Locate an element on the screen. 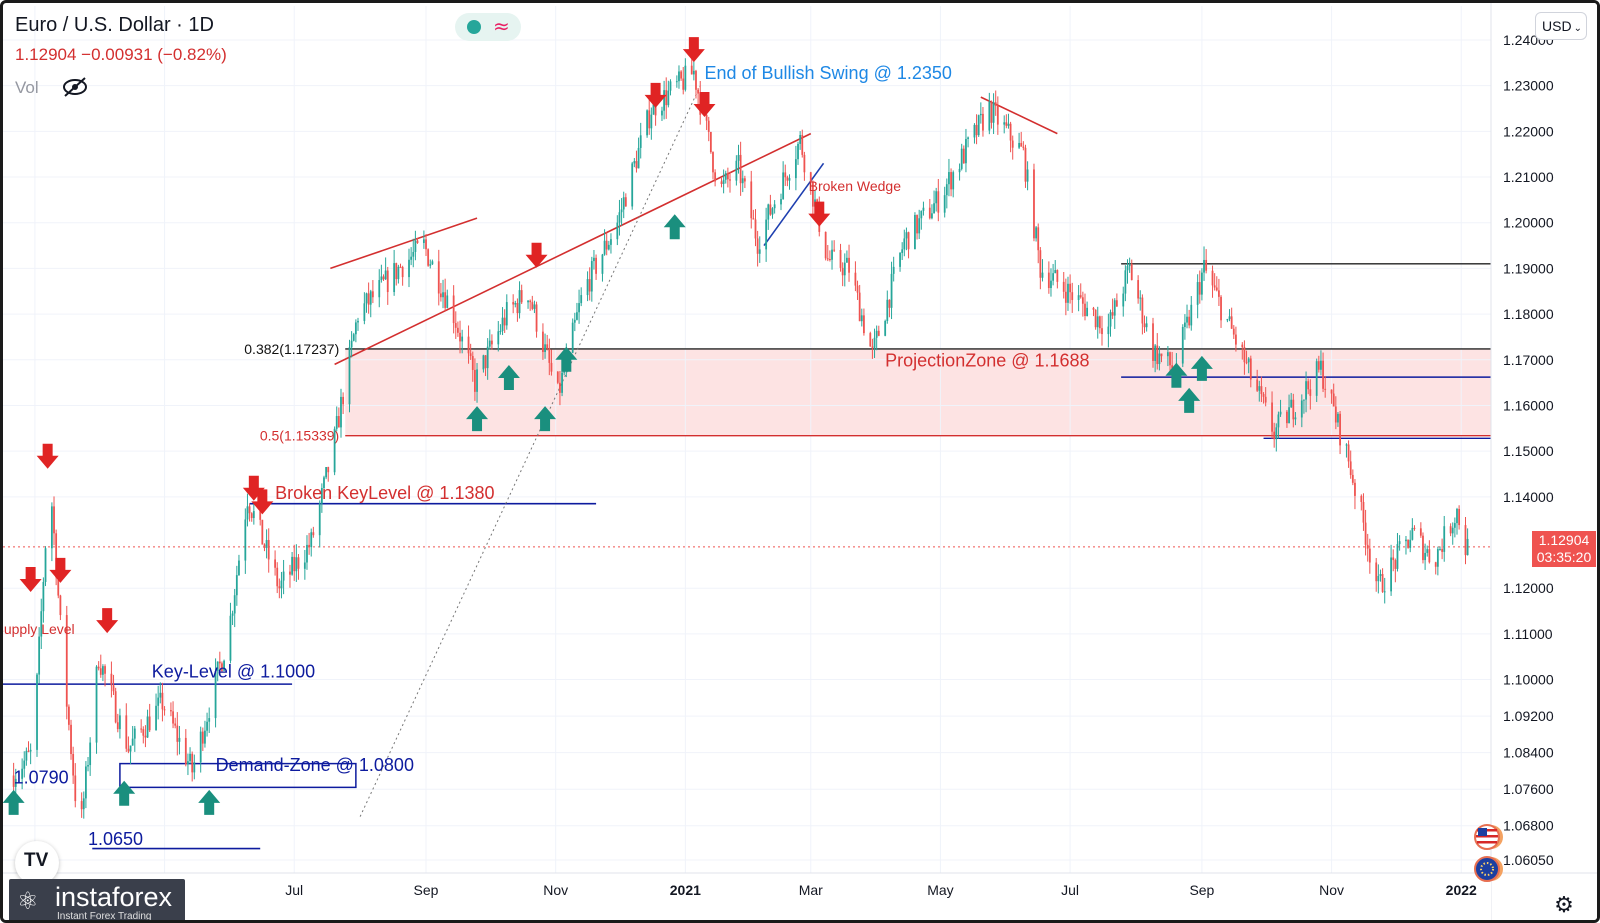  channel-top-line is located at coordinates (404, 243).